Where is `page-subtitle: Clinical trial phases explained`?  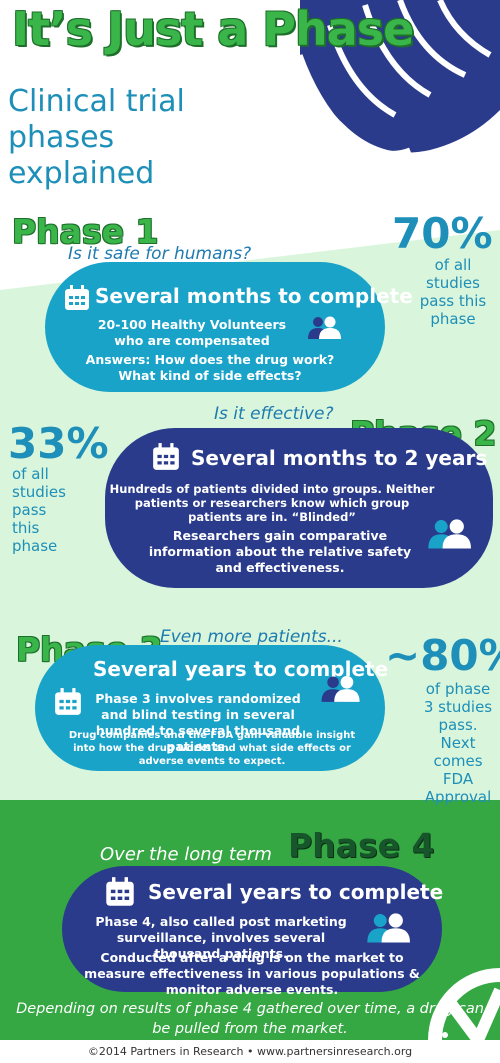
page-subtitle: Clinical trial phases explained is located at coordinates (96, 137).